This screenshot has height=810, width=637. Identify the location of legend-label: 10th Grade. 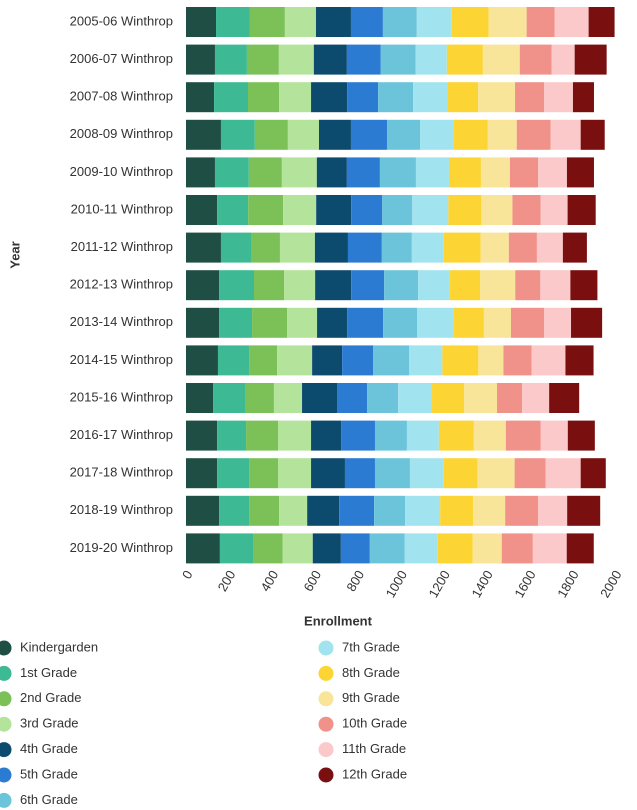
(374, 723).